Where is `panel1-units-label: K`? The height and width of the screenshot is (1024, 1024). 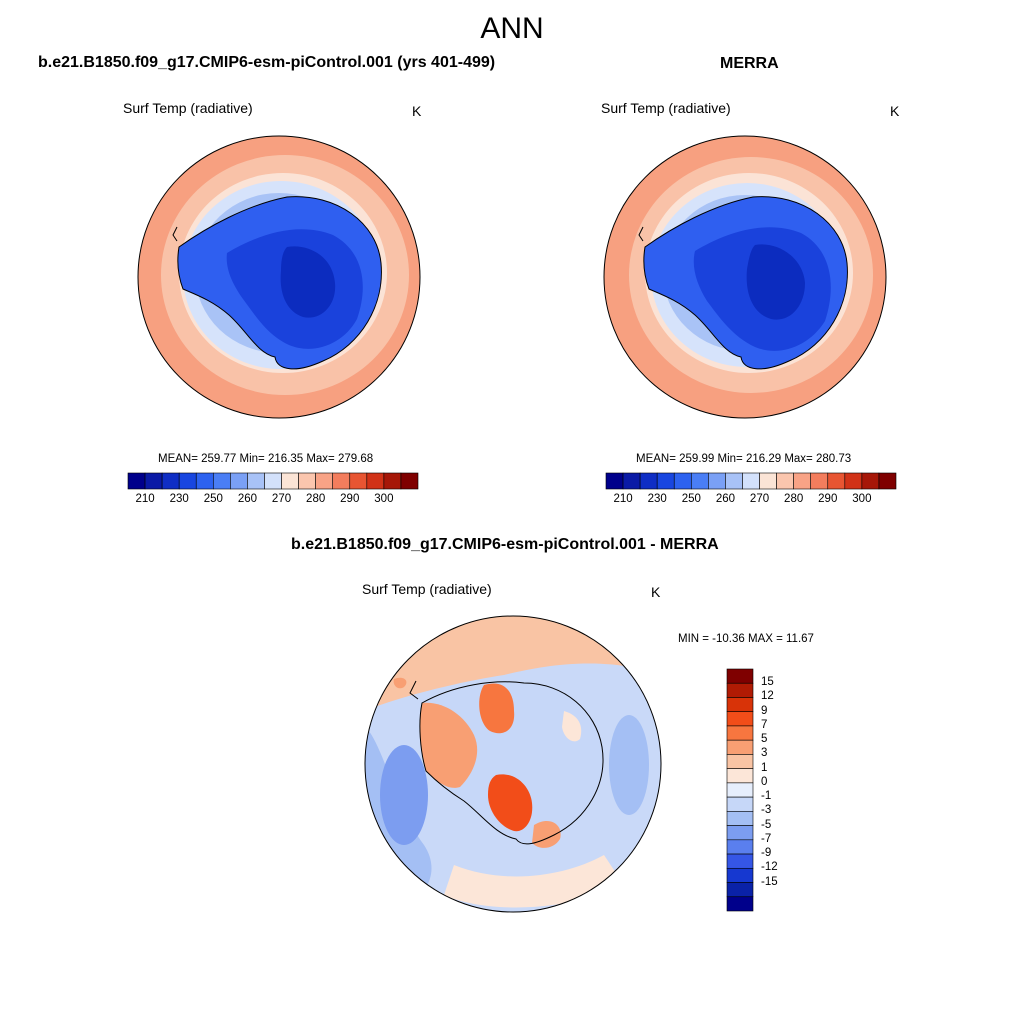
panel1-units-label: K is located at coordinates (417, 111).